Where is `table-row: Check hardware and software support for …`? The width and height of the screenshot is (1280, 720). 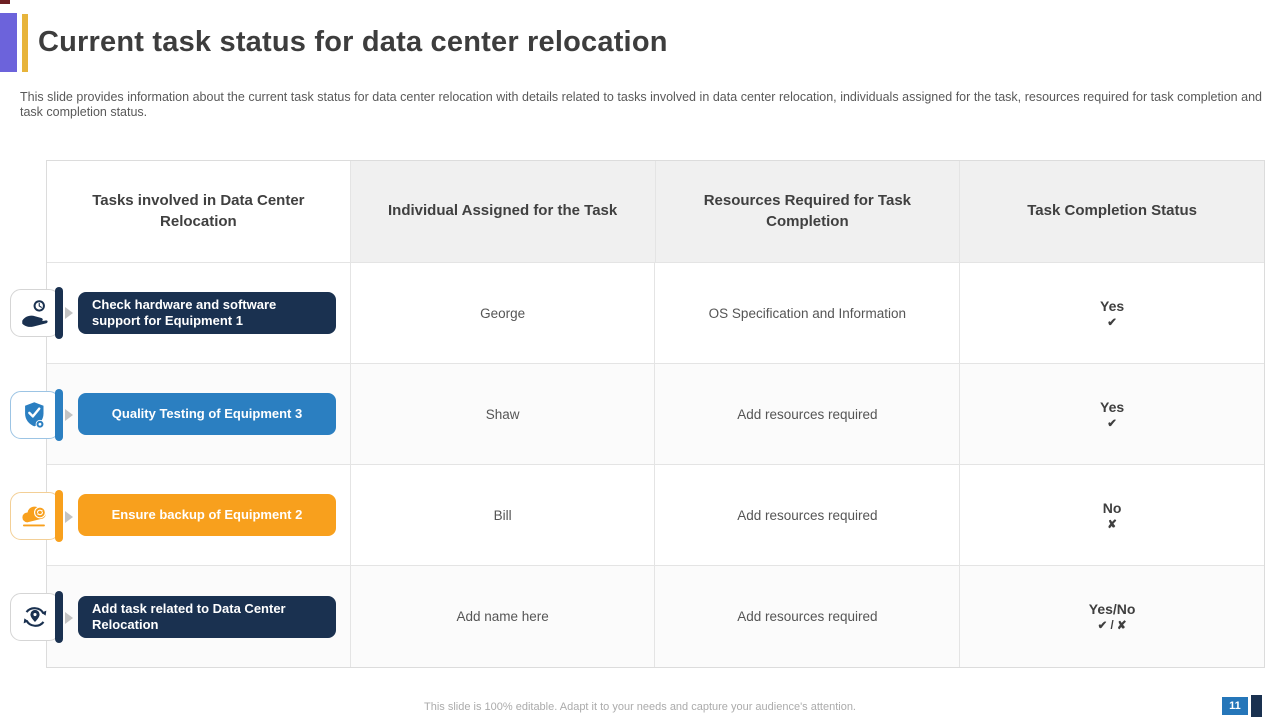
table-row: Check hardware and software support for … is located at coordinates (655, 313).